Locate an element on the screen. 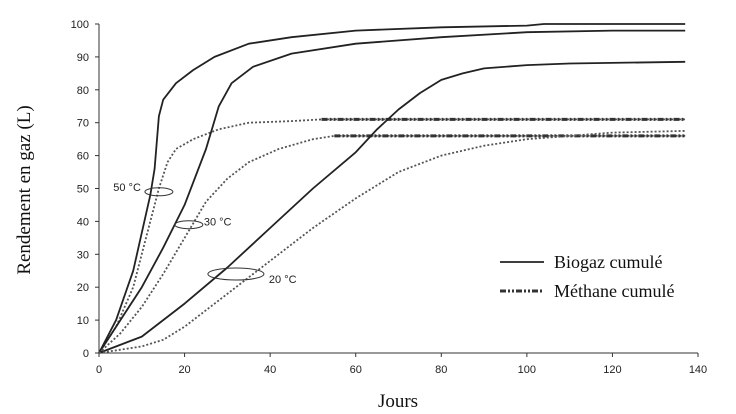  y-tick-label: 30 is located at coordinates (83, 255).